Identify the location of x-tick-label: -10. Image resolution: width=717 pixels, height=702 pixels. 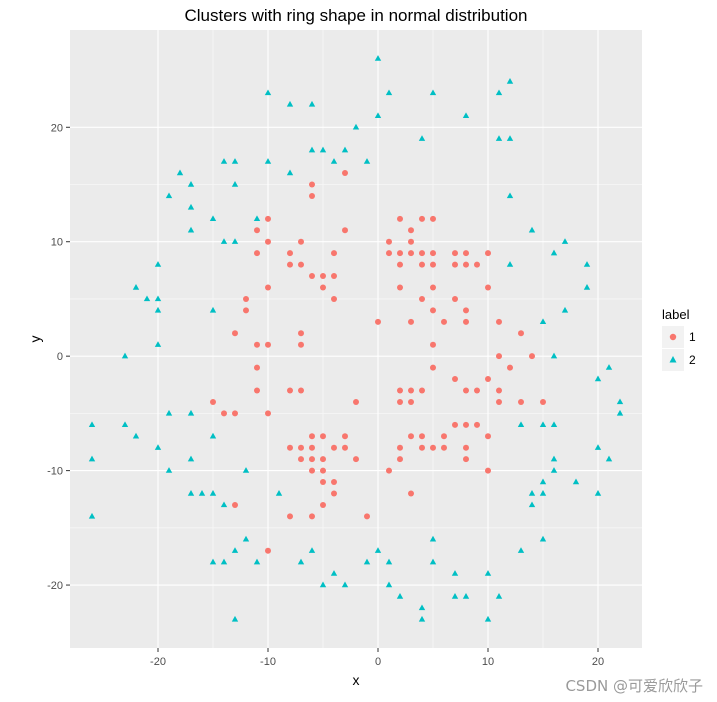
(268, 662).